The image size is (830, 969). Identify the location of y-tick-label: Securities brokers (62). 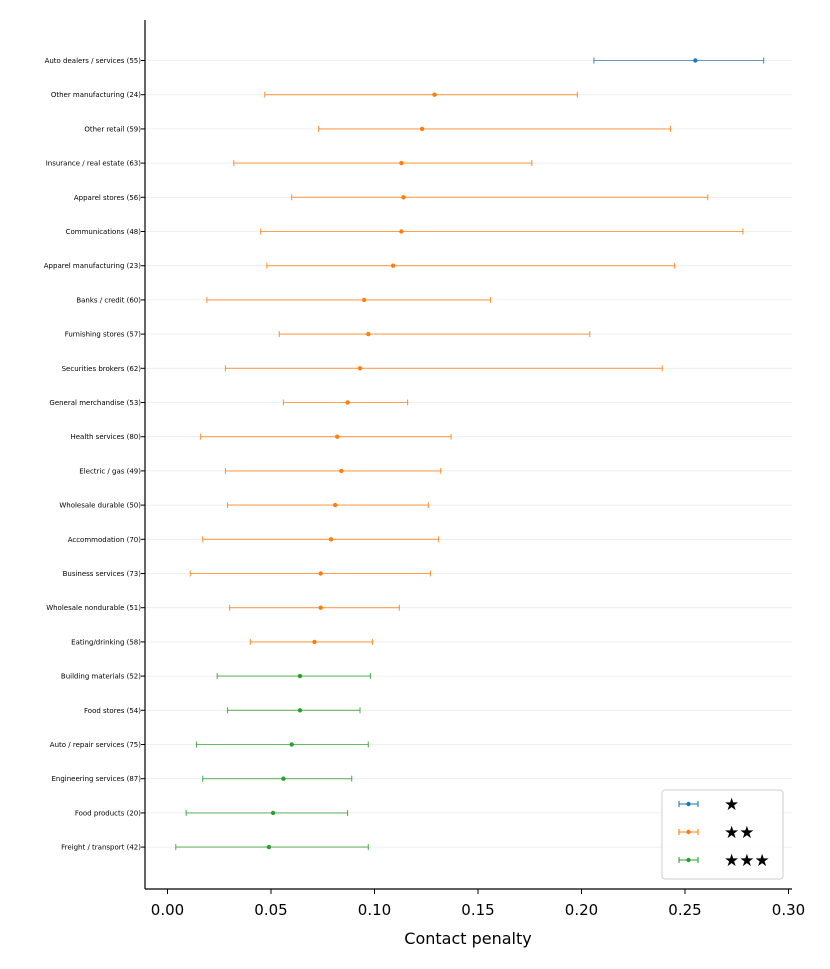
(102, 369).